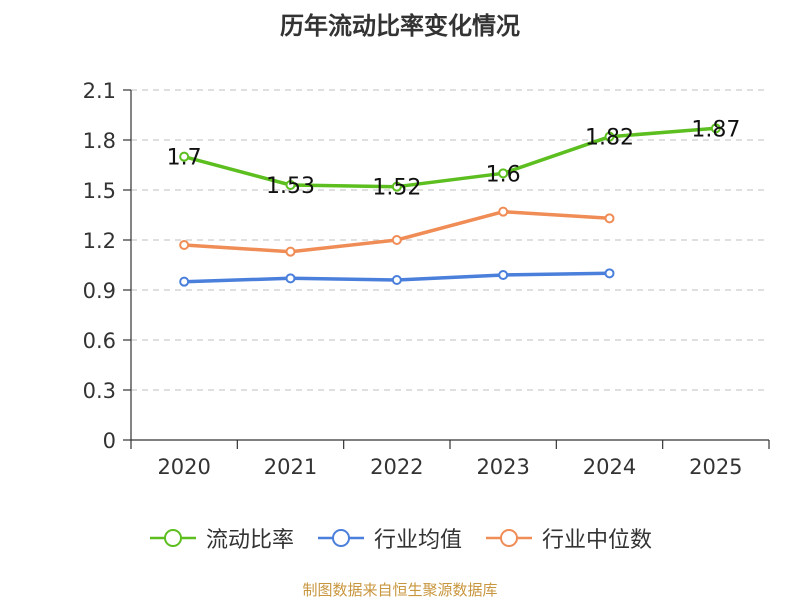 The width and height of the screenshot is (800, 600). Describe the element at coordinates (417, 540) in the screenshot. I see `legend-label-industry-mean: 行业均值` at that location.